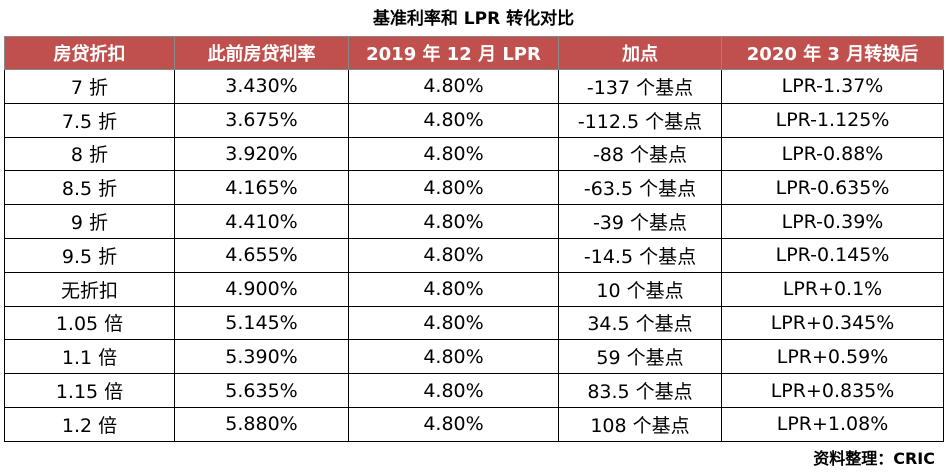 This screenshot has height=475, width=947. I want to click on cell-converted: LPR+0.1%, so click(832, 289).